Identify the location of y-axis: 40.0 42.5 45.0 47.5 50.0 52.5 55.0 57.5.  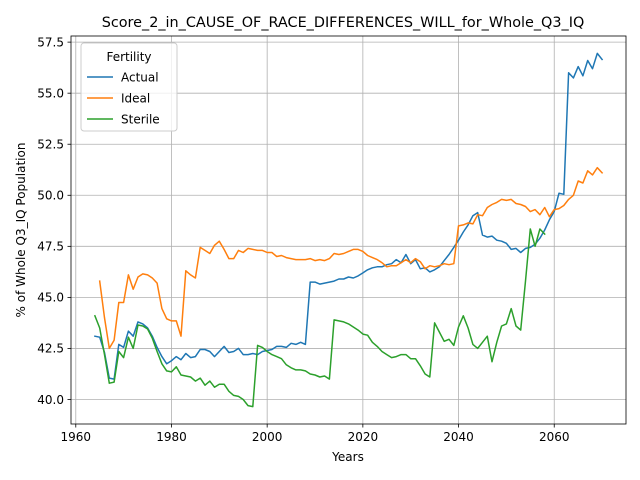
(54, 221).